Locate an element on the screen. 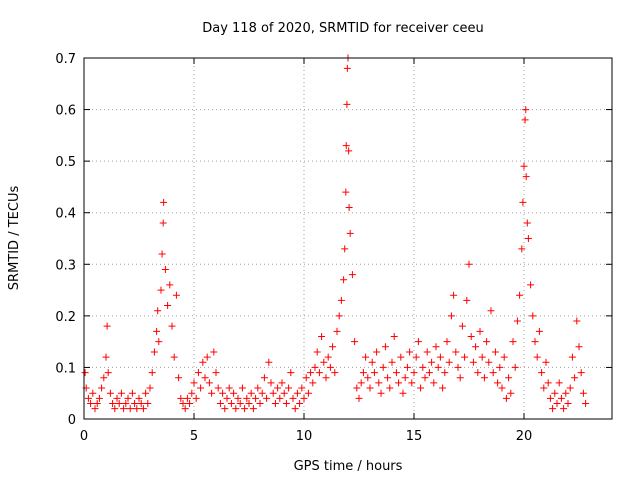  y-tick-label: 0.3 is located at coordinates (65, 265).